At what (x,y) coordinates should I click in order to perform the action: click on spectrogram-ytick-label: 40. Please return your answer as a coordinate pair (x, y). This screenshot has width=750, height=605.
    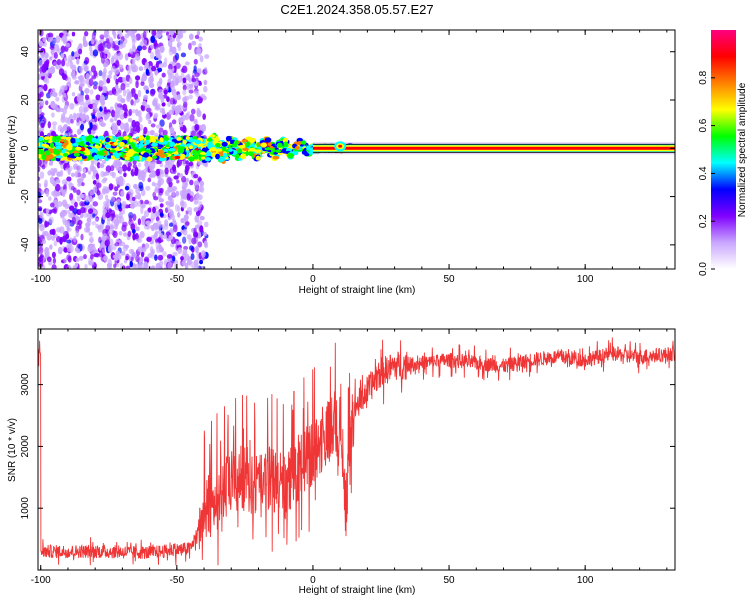
    Looking at the image, I should click on (25, 52).